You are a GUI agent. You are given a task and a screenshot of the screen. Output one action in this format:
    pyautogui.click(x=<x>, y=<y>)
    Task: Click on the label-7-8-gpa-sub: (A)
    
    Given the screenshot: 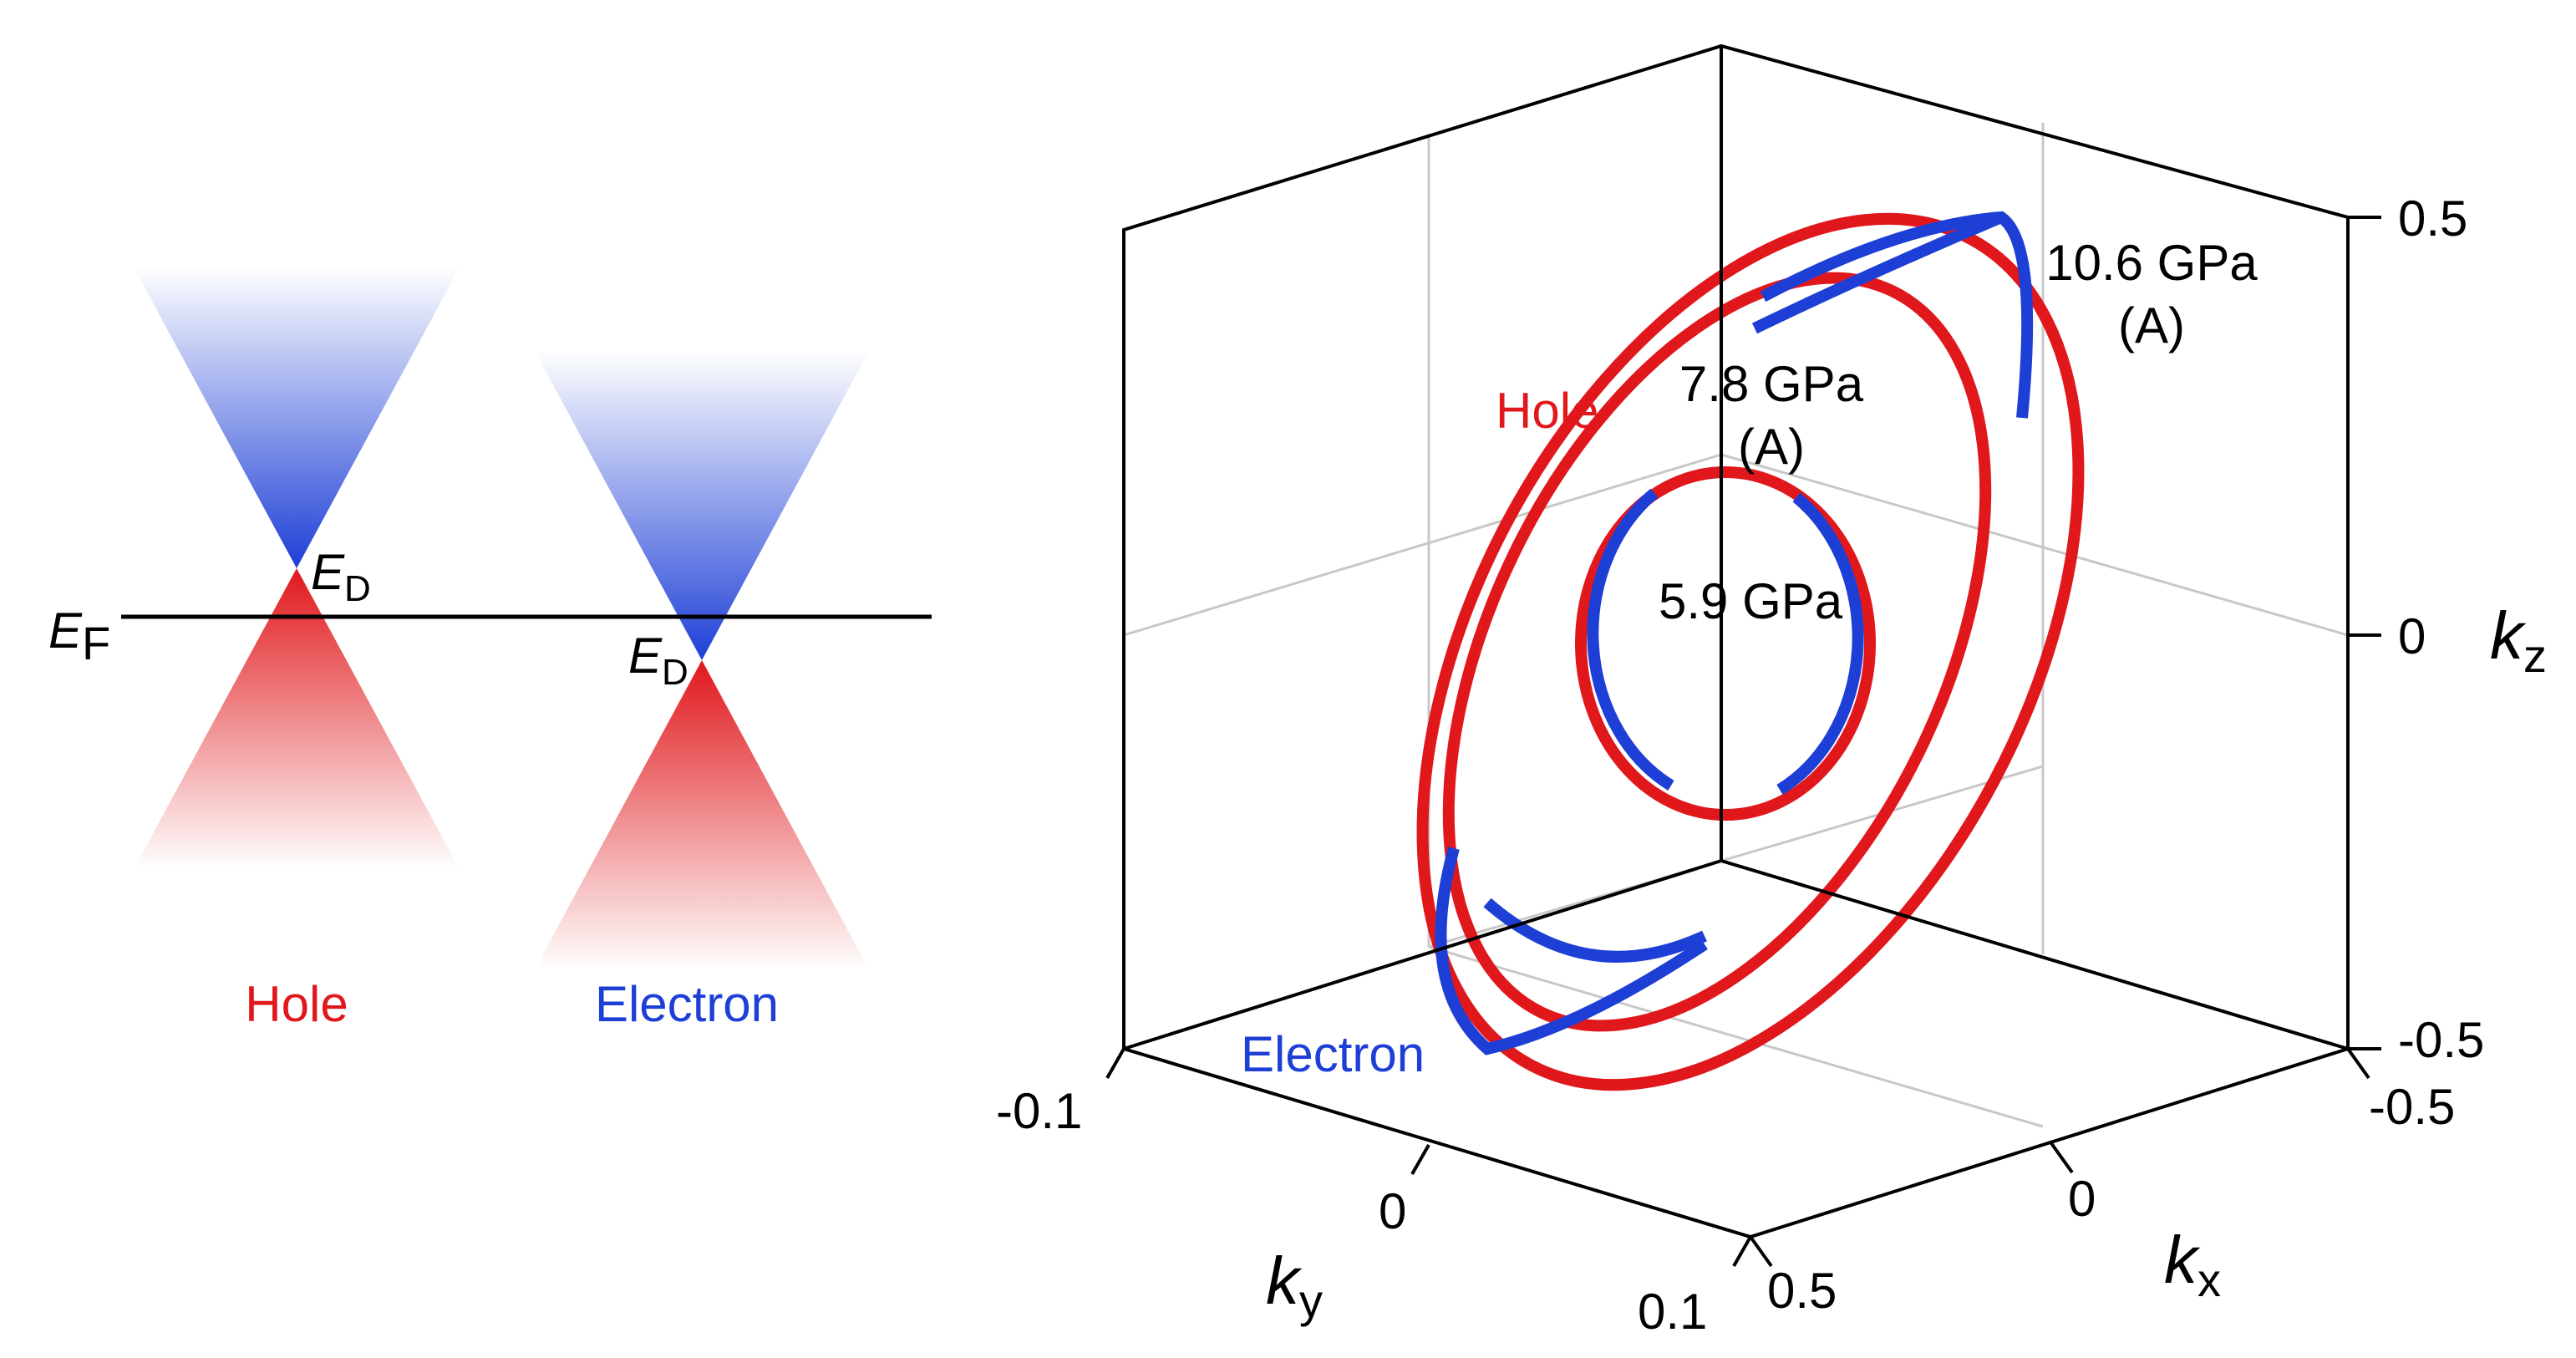 What is the action you would take?
    pyautogui.click(x=1771, y=447)
    